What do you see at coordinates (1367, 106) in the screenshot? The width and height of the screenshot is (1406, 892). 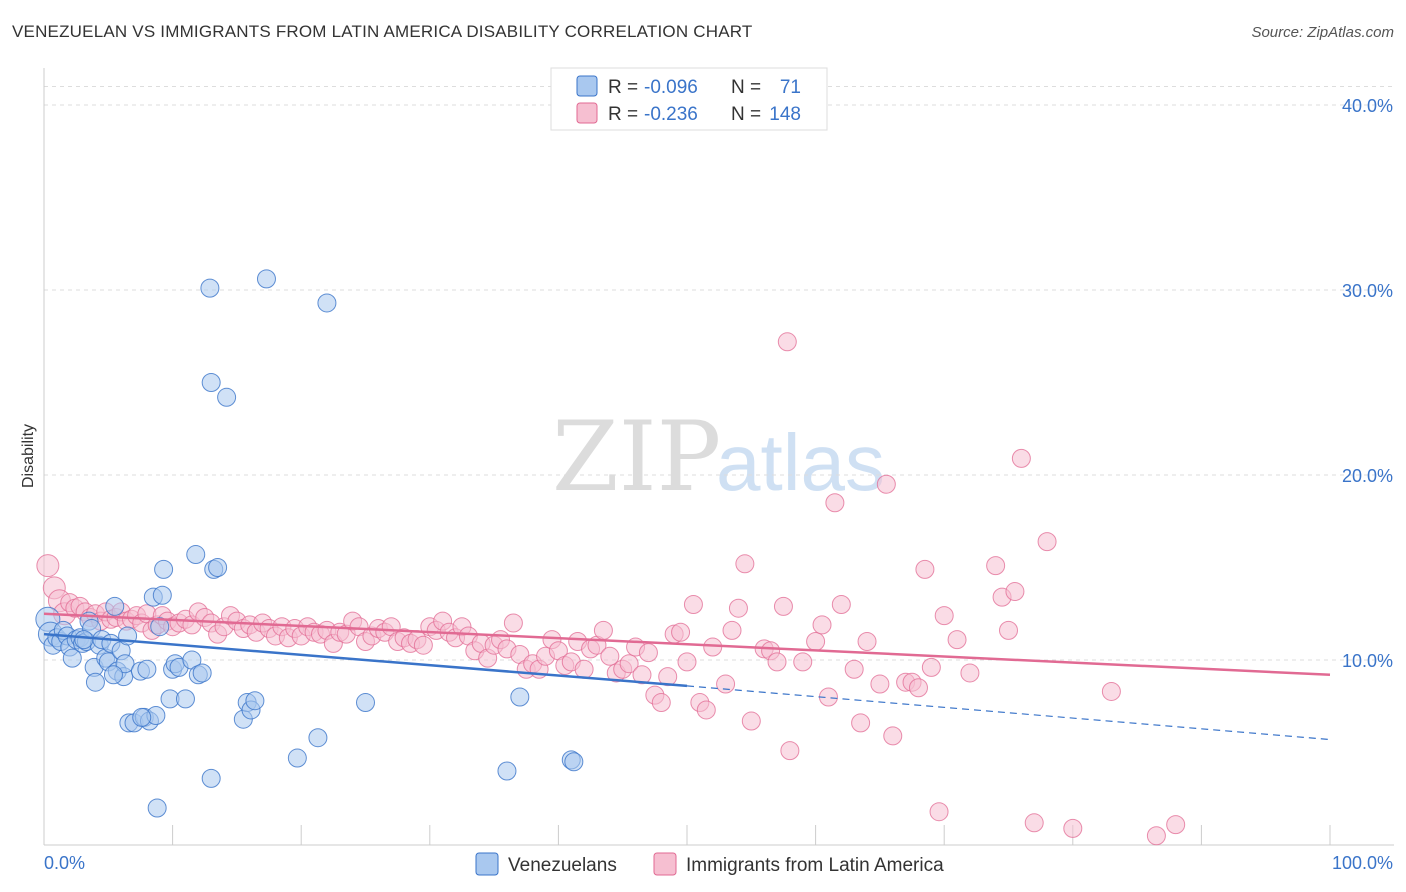 I see `y-tick-label: 40.0%` at bounding box center [1367, 106].